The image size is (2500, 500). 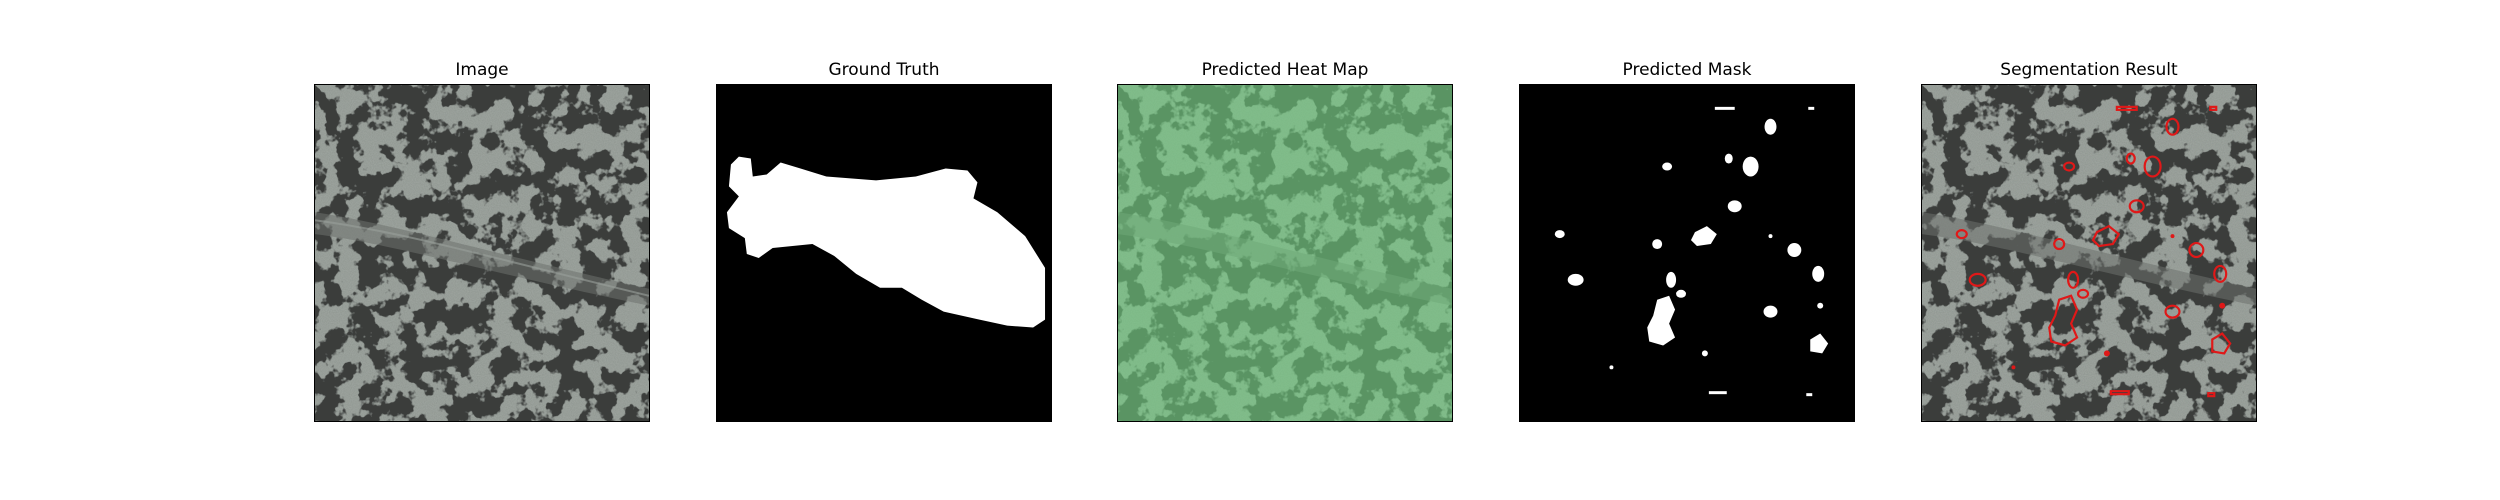 I want to click on segmentation-dots, so click(x=2118, y=302).